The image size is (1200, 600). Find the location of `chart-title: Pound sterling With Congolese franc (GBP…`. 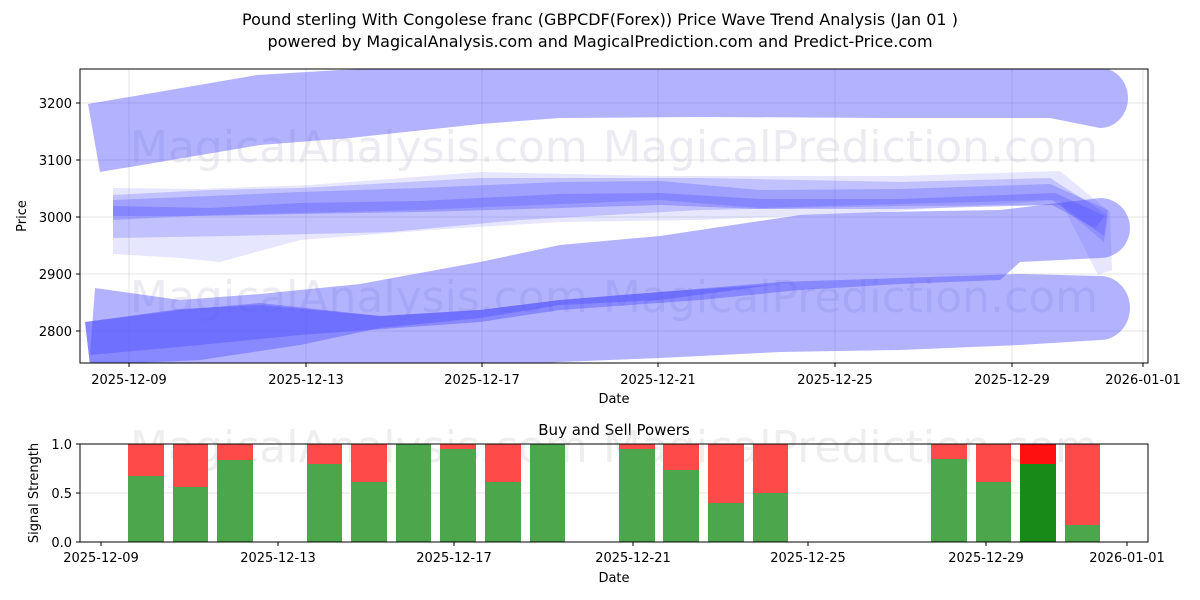

chart-title: Pound sterling With Congolese franc (GBP… is located at coordinates (600, 19).